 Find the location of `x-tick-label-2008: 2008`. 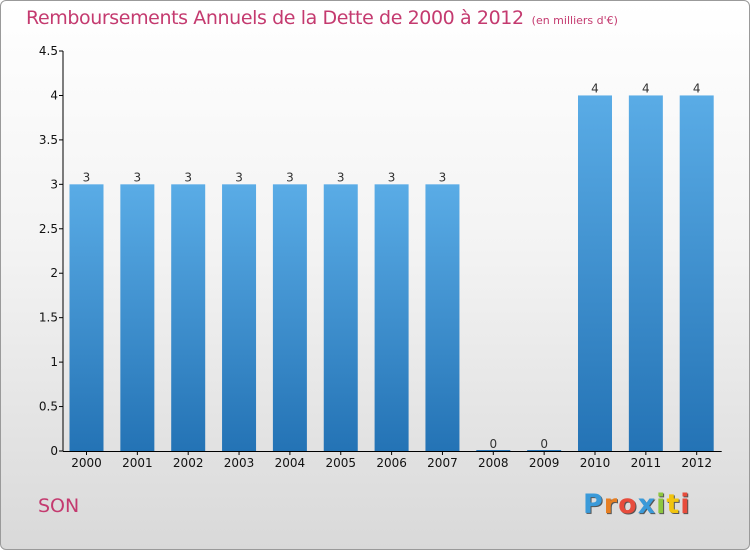

x-tick-label-2008: 2008 is located at coordinates (493, 463).